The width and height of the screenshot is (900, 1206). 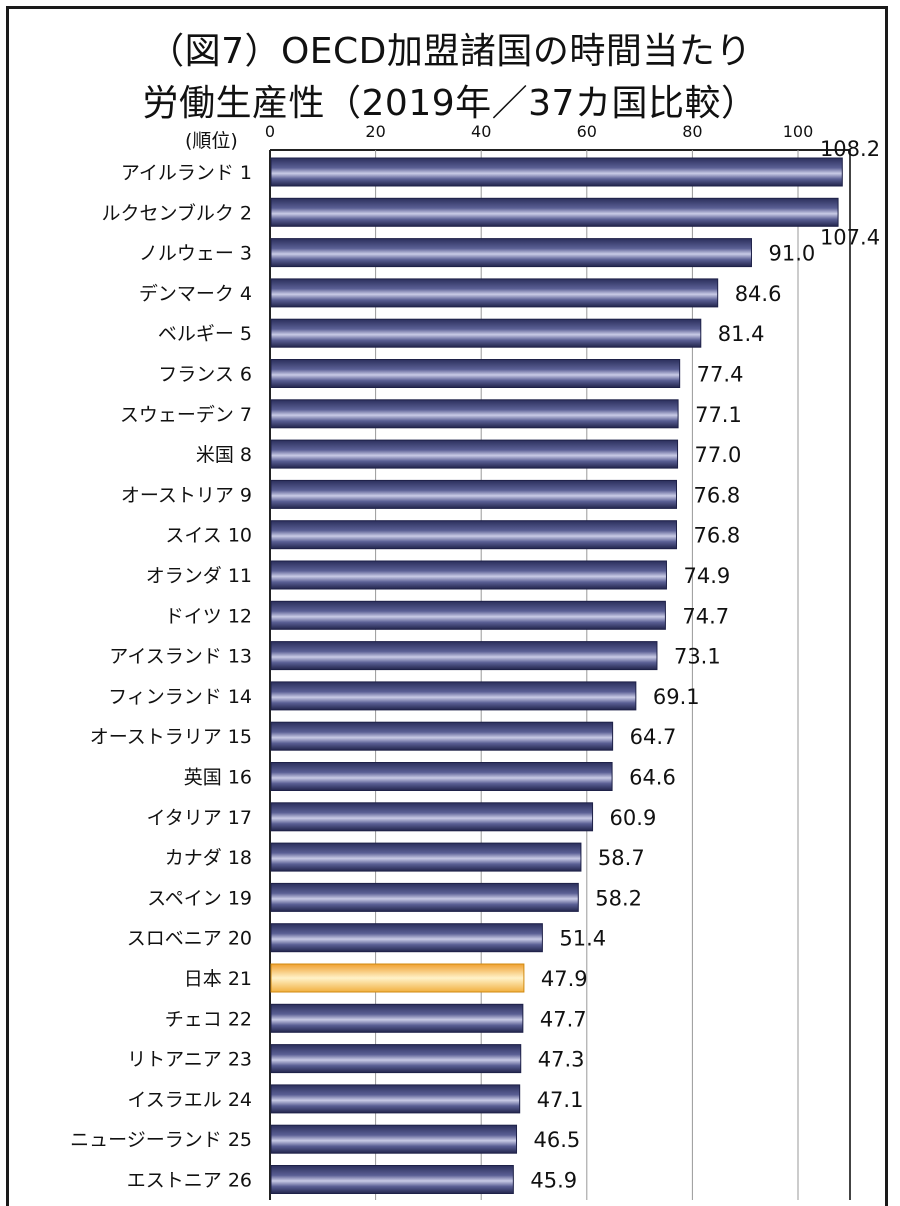 I want to click on value-label: 73.1, so click(x=697, y=657).